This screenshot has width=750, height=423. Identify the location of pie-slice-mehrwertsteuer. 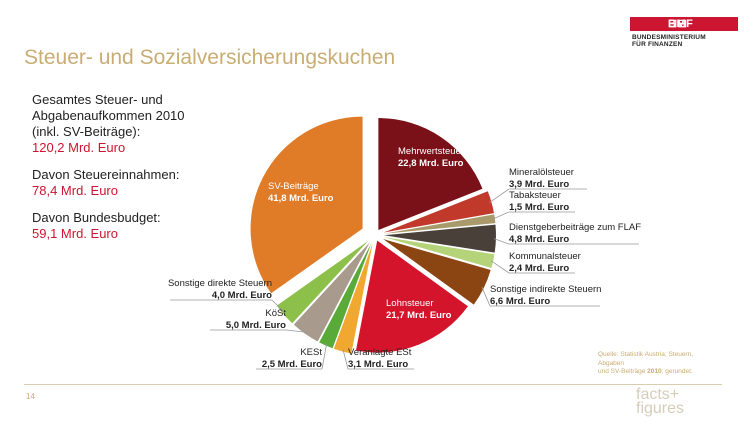
(430, 174).